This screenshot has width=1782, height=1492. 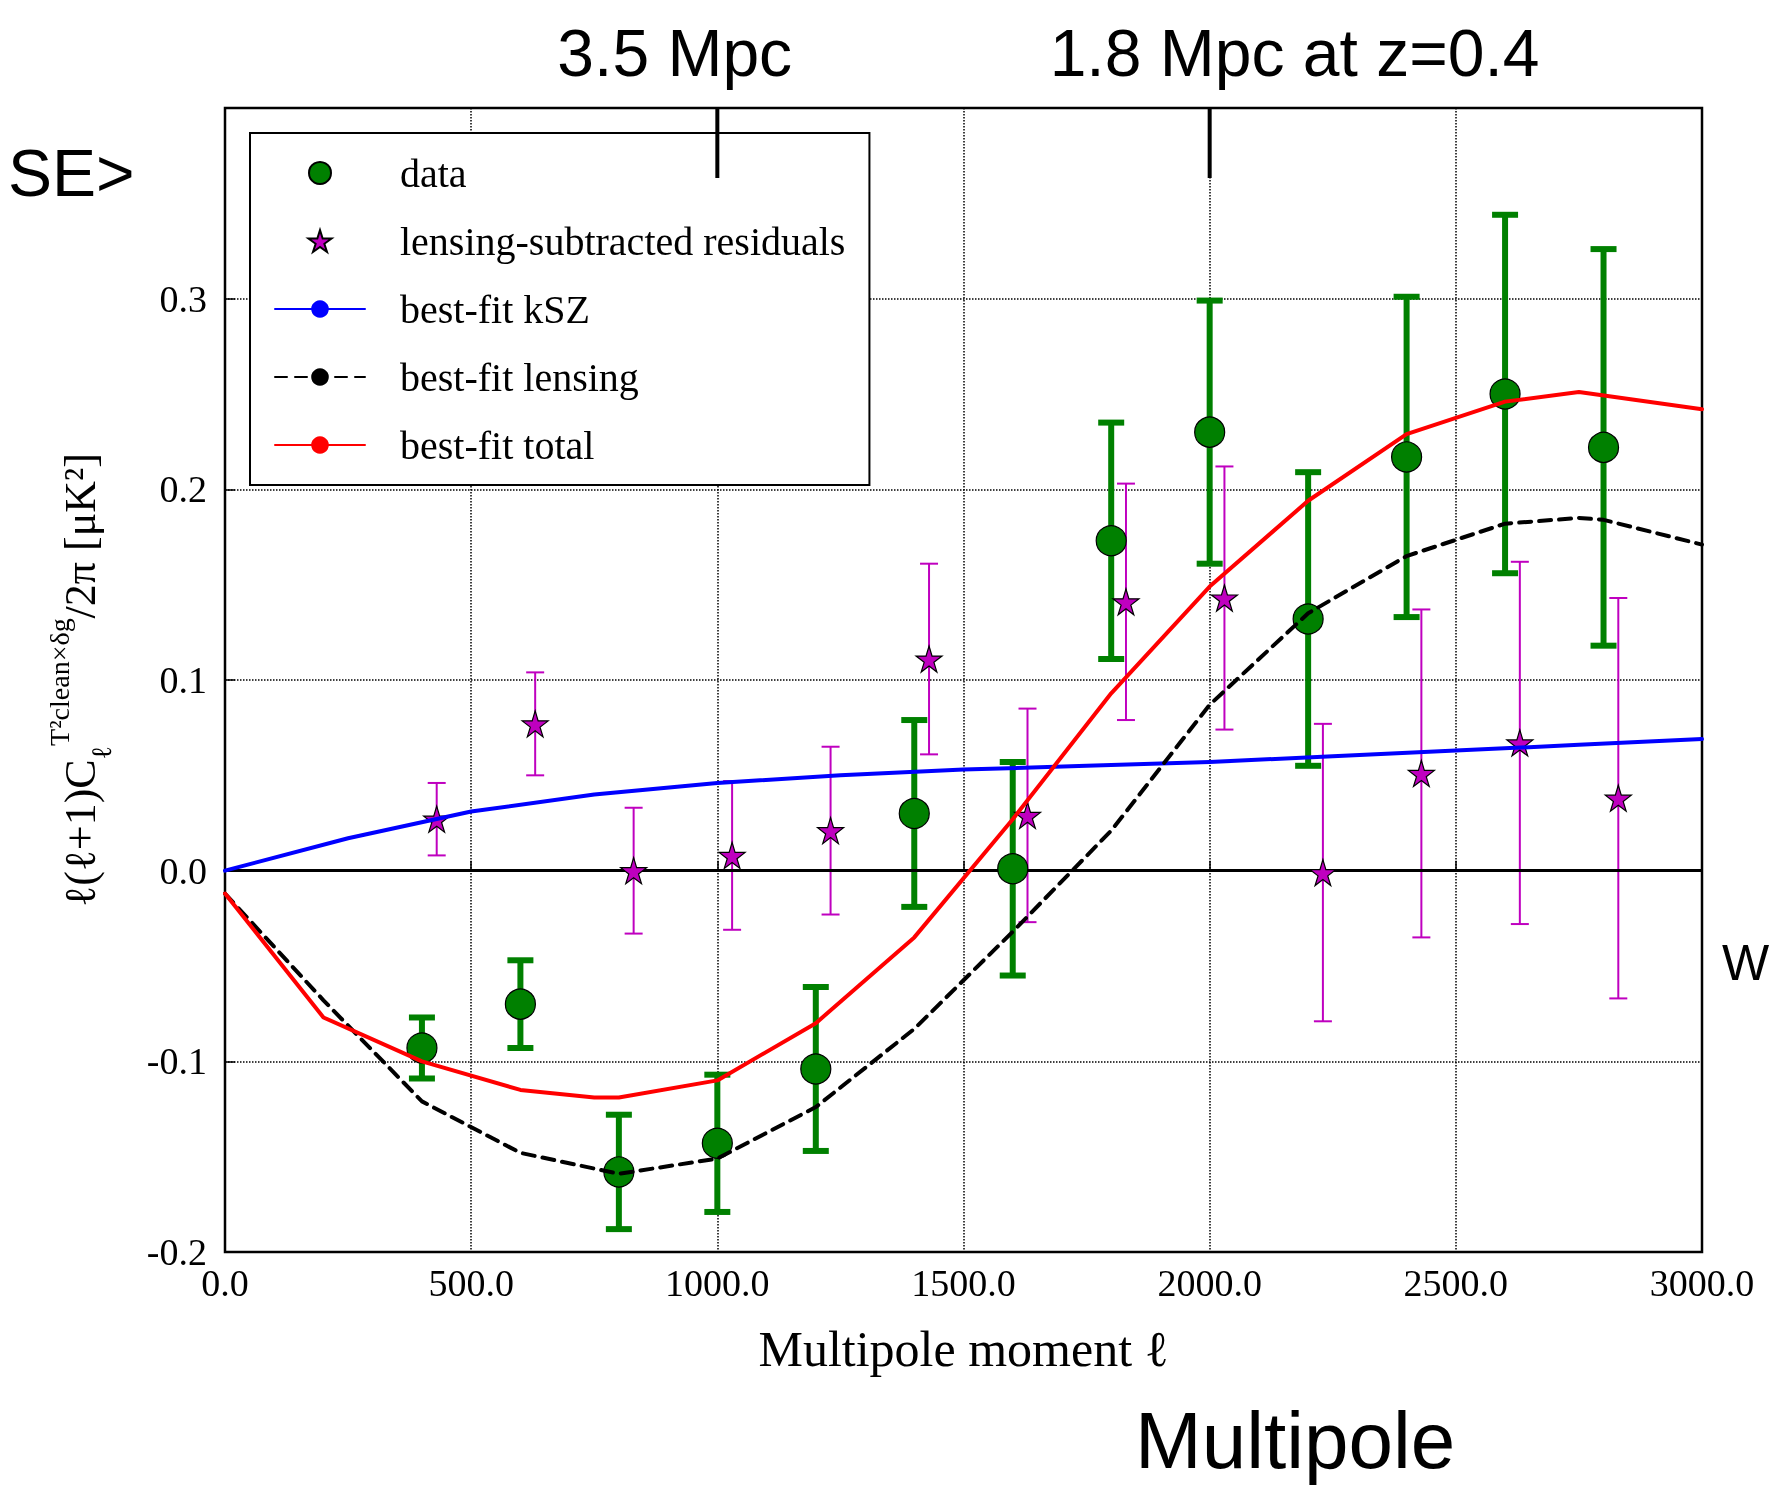 I want to click on x-tick-label: 2500.0, so click(x=1456, y=1283).